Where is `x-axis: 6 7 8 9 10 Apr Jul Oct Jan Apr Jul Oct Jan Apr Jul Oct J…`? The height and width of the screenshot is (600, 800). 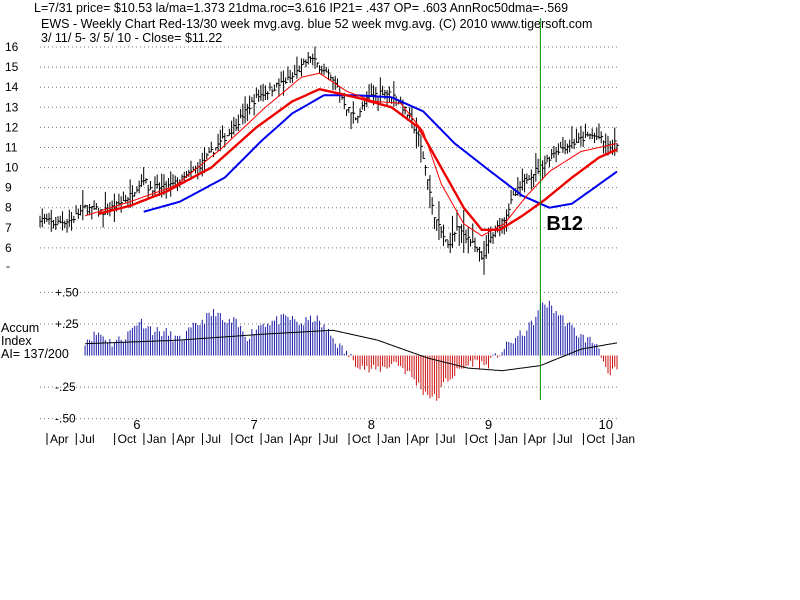
x-axis: 6 7 8 9 10 Apr Jul Oct Jan Apr Jul Oct Jan Apr Jul Oct J… is located at coordinates (340, 431).